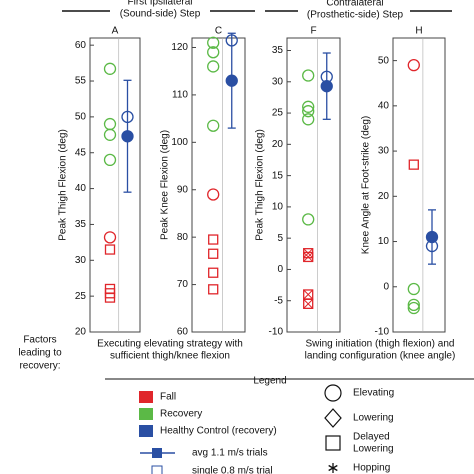 The height and width of the screenshot is (474, 474). What do you see at coordinates (170, 344) in the screenshot?
I see `note: Executing elevating strategy with` at bounding box center [170, 344].